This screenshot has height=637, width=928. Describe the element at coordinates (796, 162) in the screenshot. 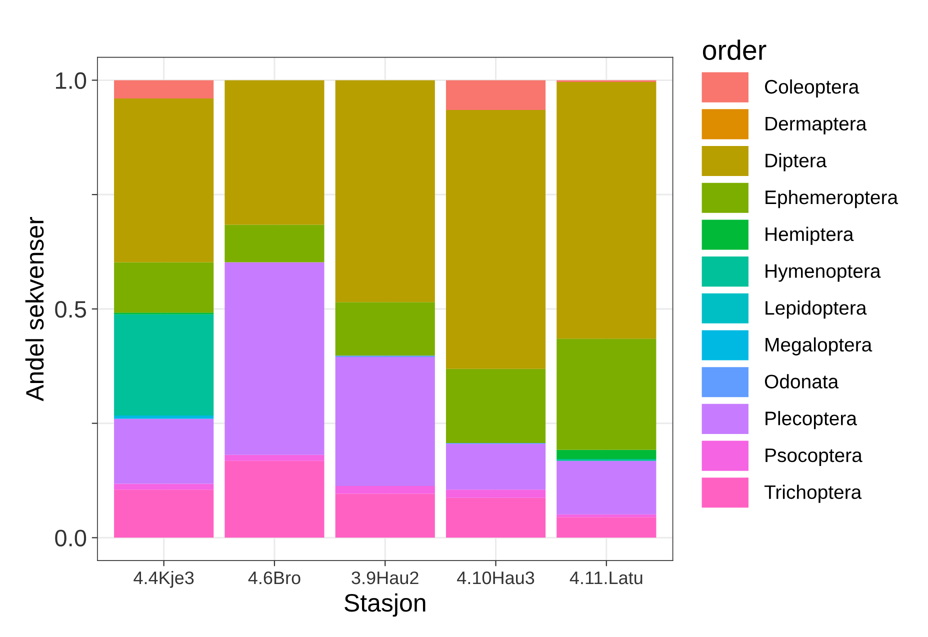

I see `legend-label: Diptera` at that location.